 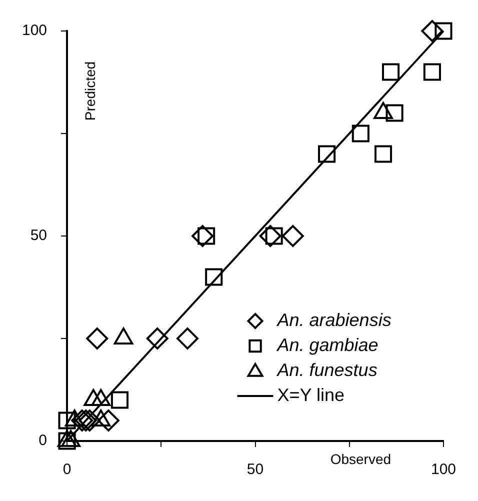 What do you see at coordinates (334, 320) in the screenshot?
I see `legend-label: An. arabiensis` at bounding box center [334, 320].